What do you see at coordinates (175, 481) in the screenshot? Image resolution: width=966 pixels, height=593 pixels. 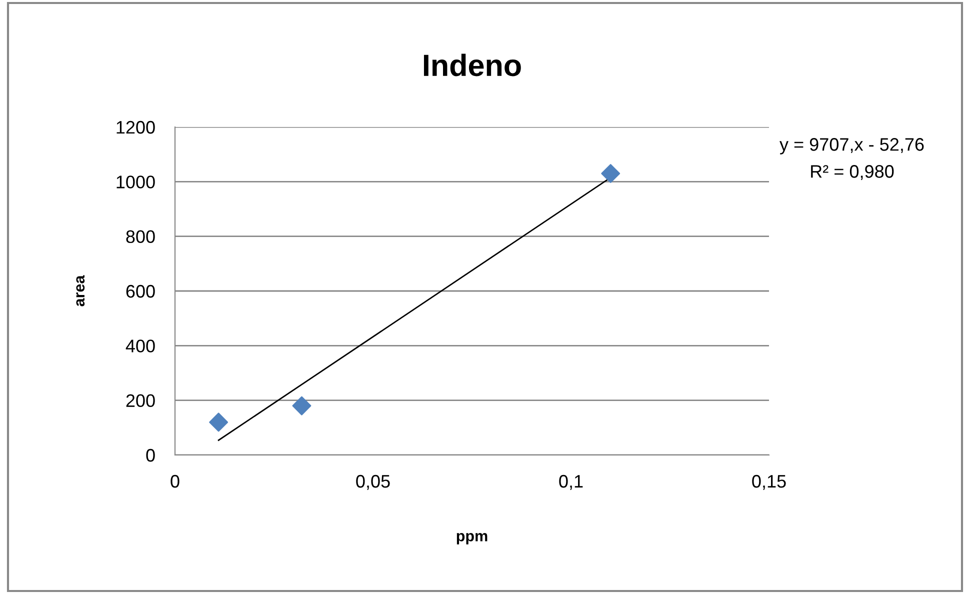 I see `x-tick-label: 0` at bounding box center [175, 481].